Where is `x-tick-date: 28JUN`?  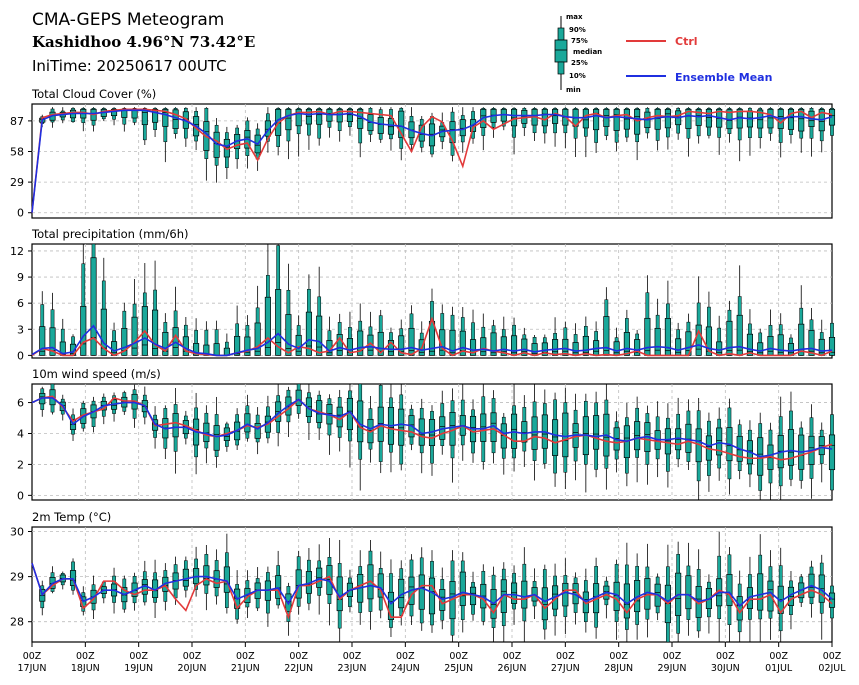 x-tick-date: 28JUN is located at coordinates (618, 668).